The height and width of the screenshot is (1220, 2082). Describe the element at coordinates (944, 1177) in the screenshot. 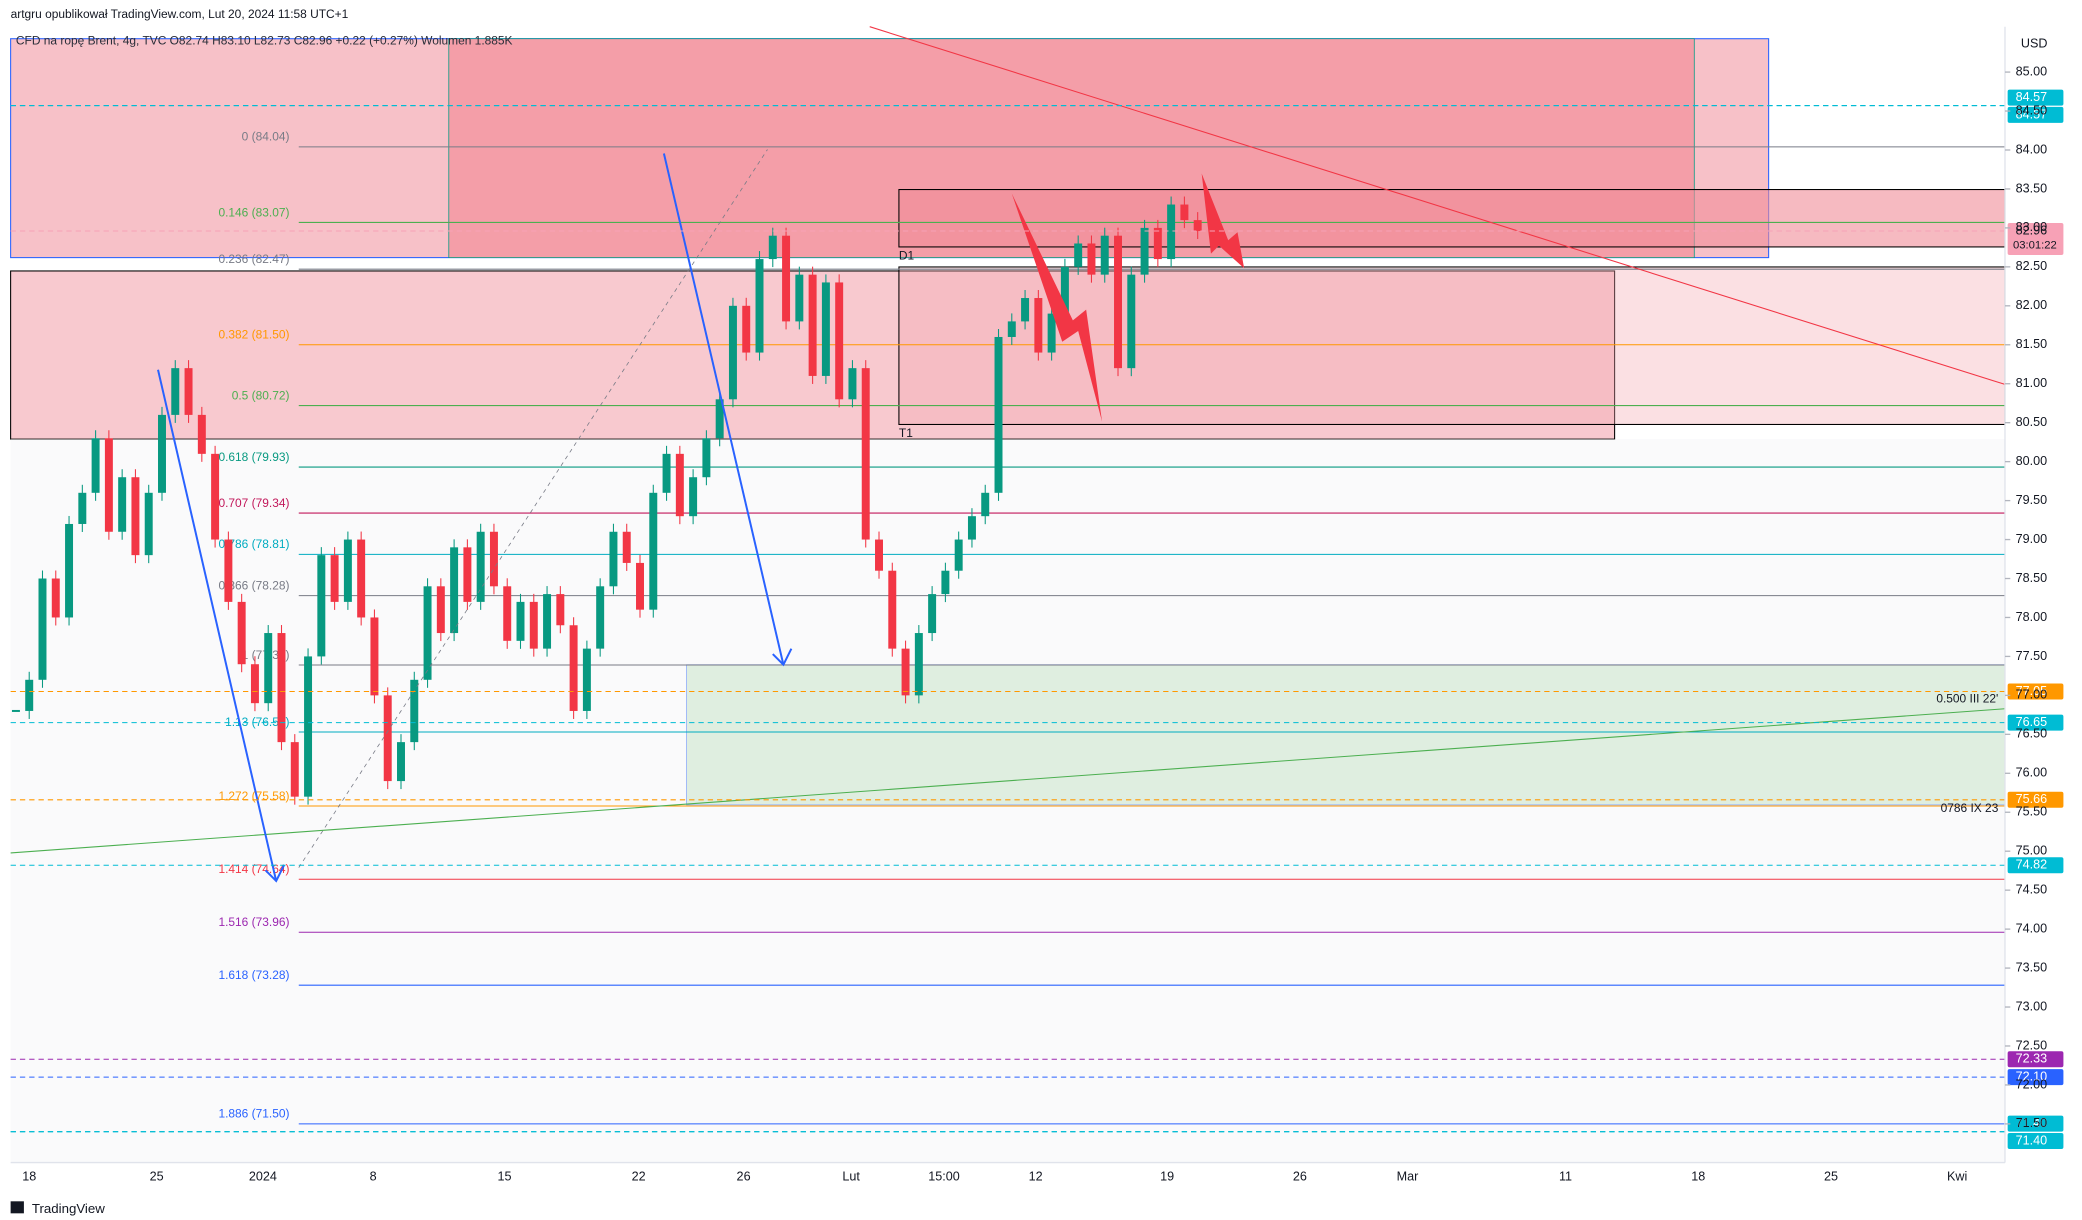

I see `time-label: 15:00` at that location.